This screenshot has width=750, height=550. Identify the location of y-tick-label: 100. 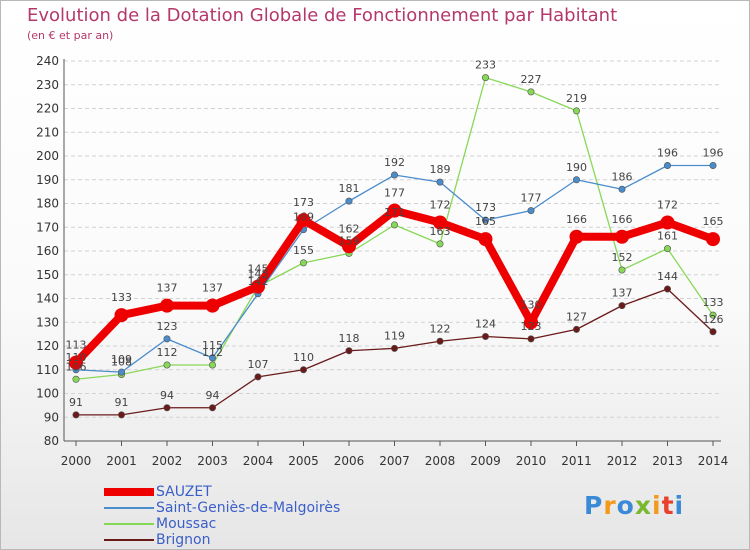
(47, 394).